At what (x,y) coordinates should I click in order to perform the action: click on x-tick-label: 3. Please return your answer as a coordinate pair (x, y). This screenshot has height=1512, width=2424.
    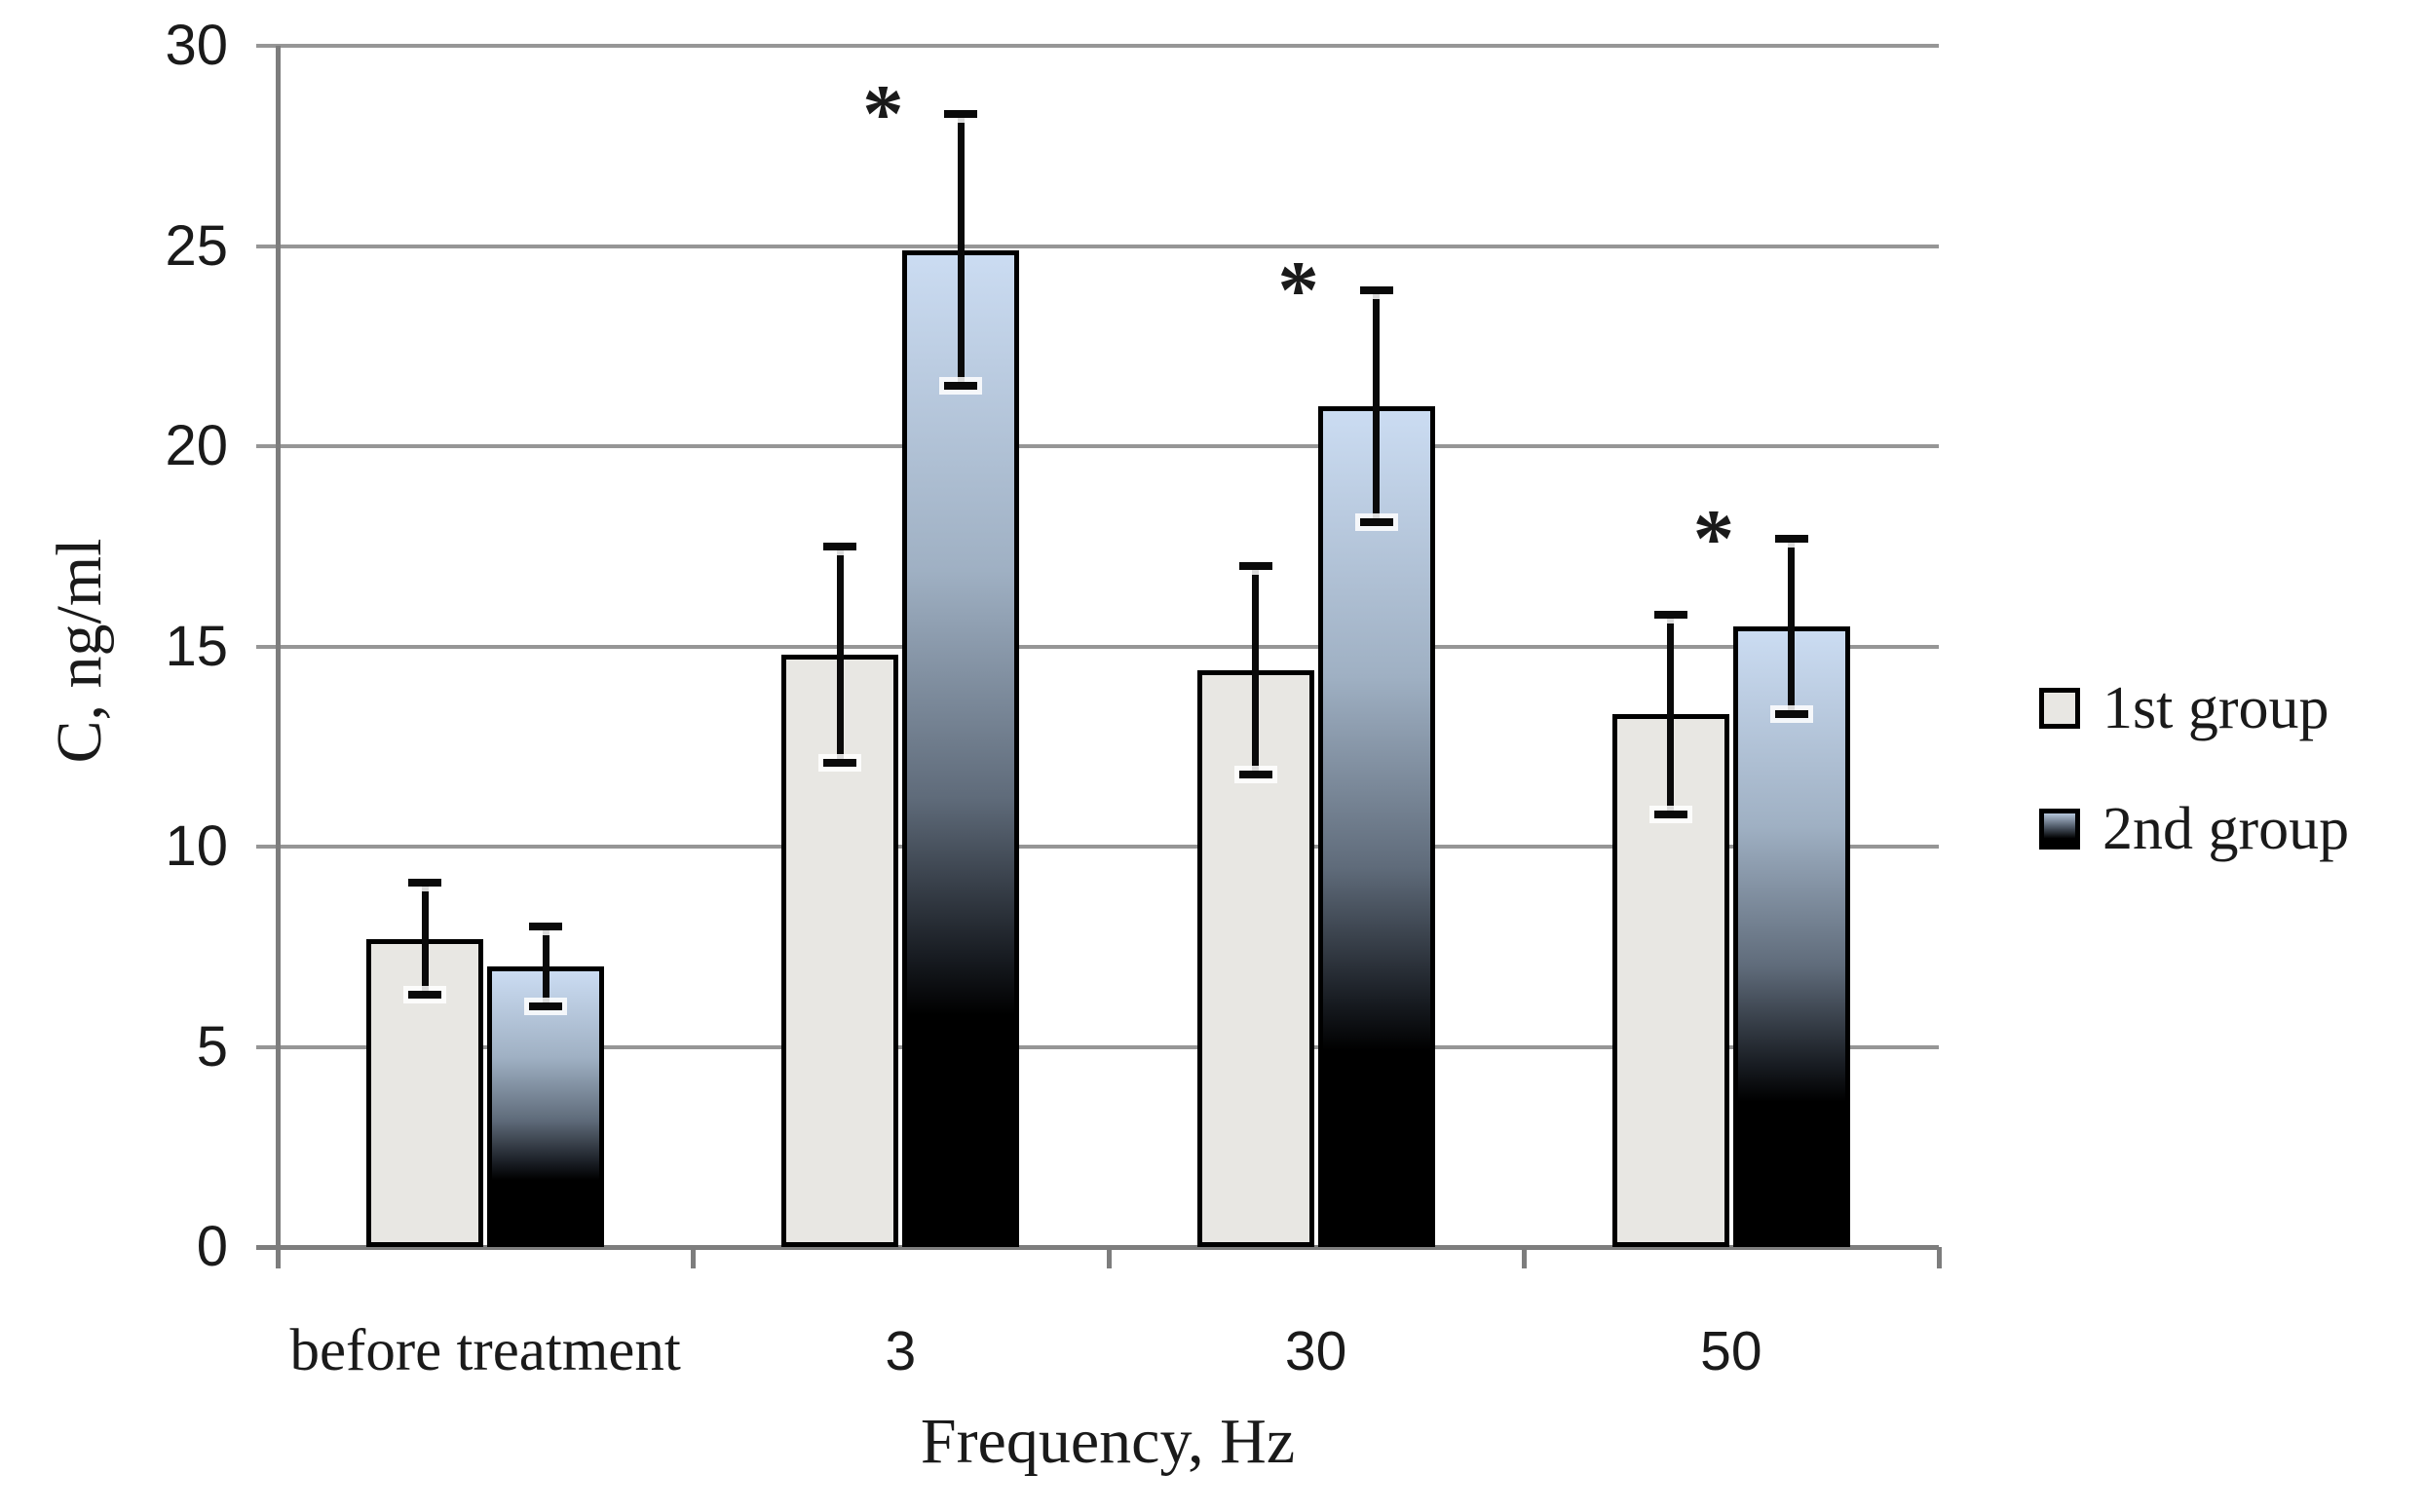
    Looking at the image, I should click on (901, 1351).